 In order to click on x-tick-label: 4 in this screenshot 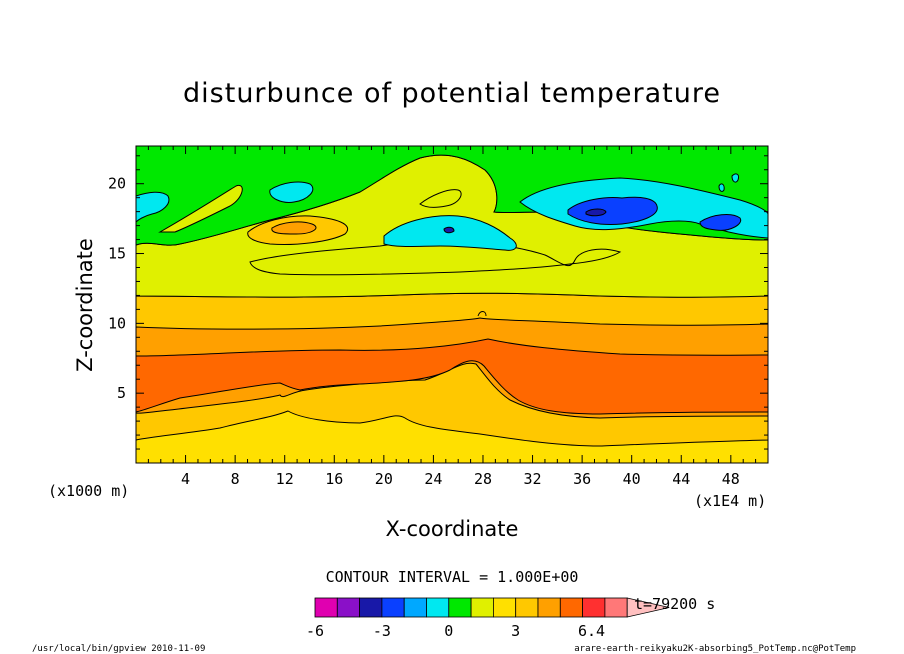, I will do `click(185, 479)`.